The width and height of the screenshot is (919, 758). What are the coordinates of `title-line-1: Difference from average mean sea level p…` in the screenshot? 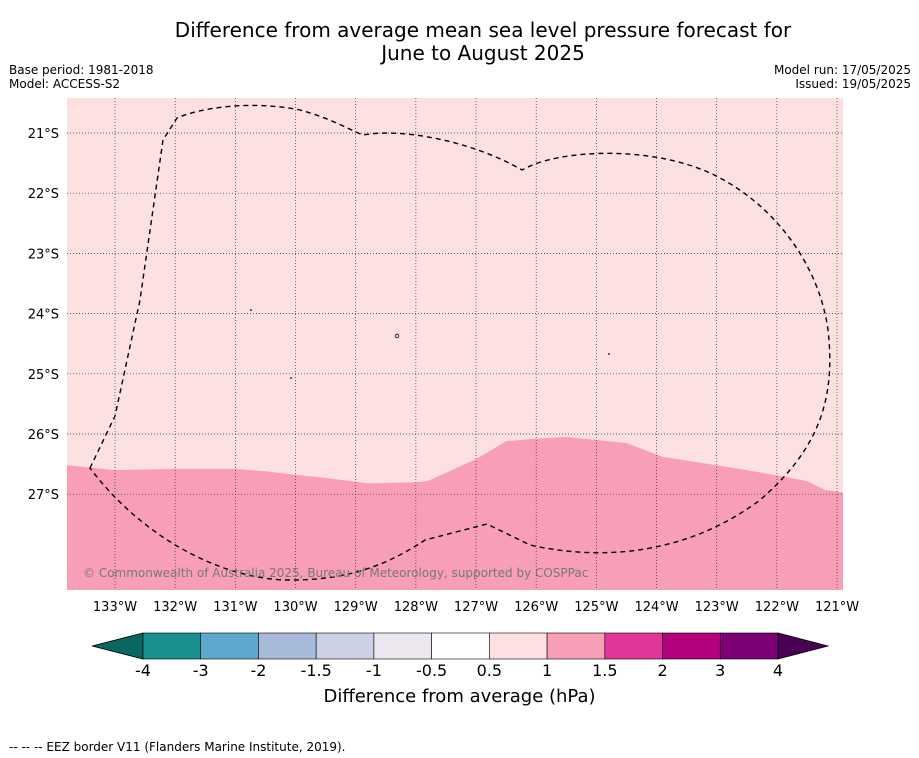 It's located at (483, 30).